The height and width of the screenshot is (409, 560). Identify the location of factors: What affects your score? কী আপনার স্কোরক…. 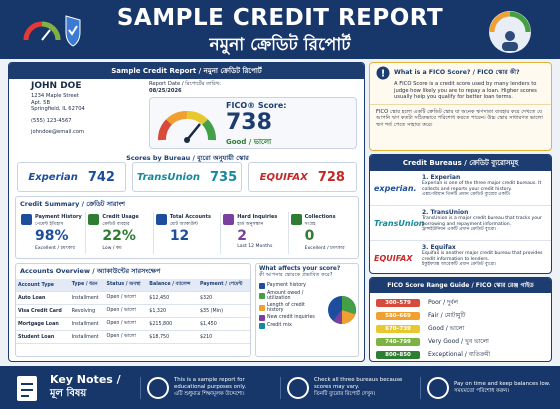
(307, 310).